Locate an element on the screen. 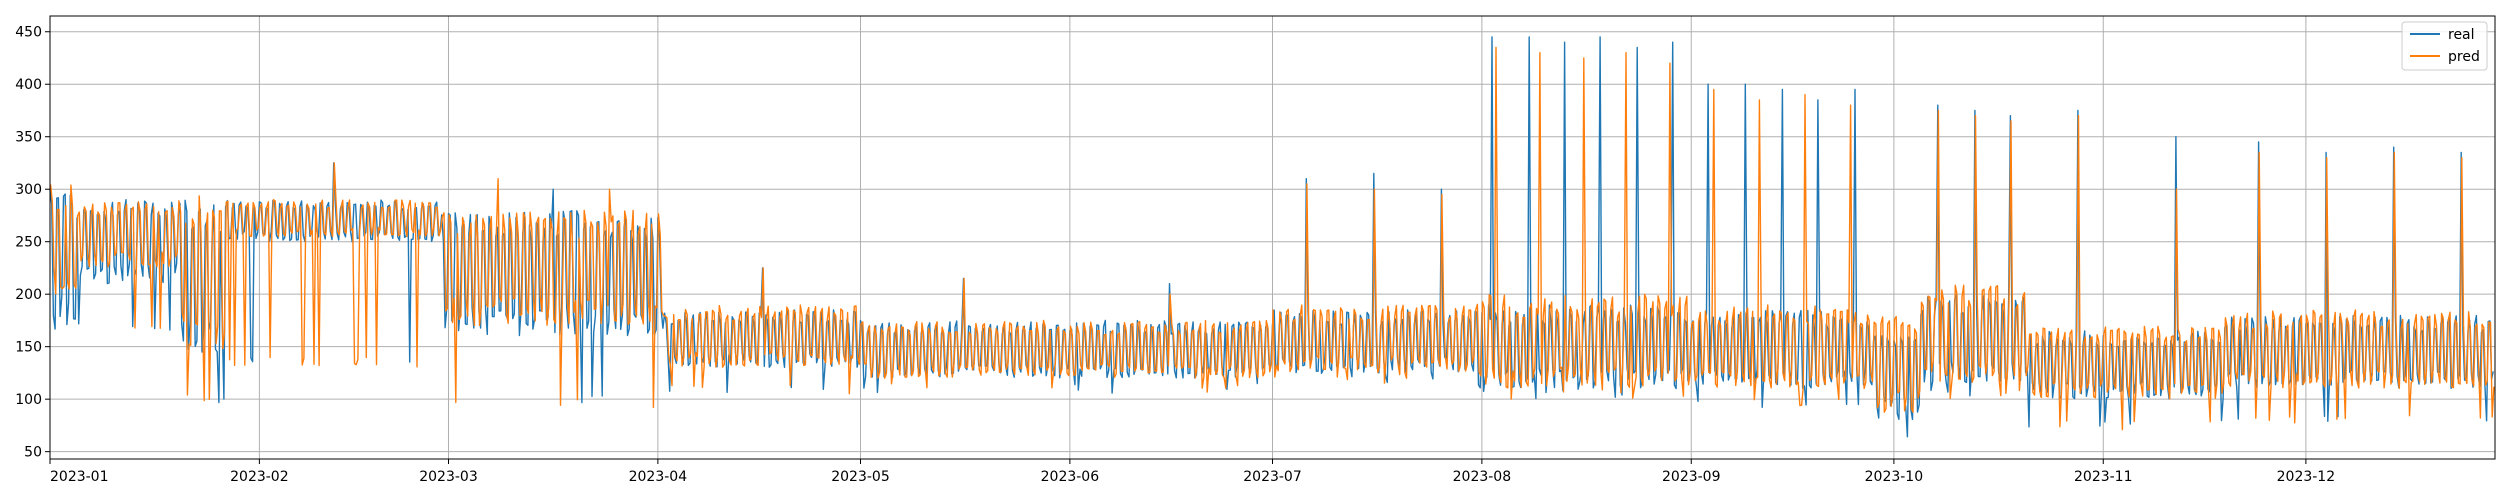 The width and height of the screenshot is (2500, 500). y-tick-label: 250 is located at coordinates (28, 243).